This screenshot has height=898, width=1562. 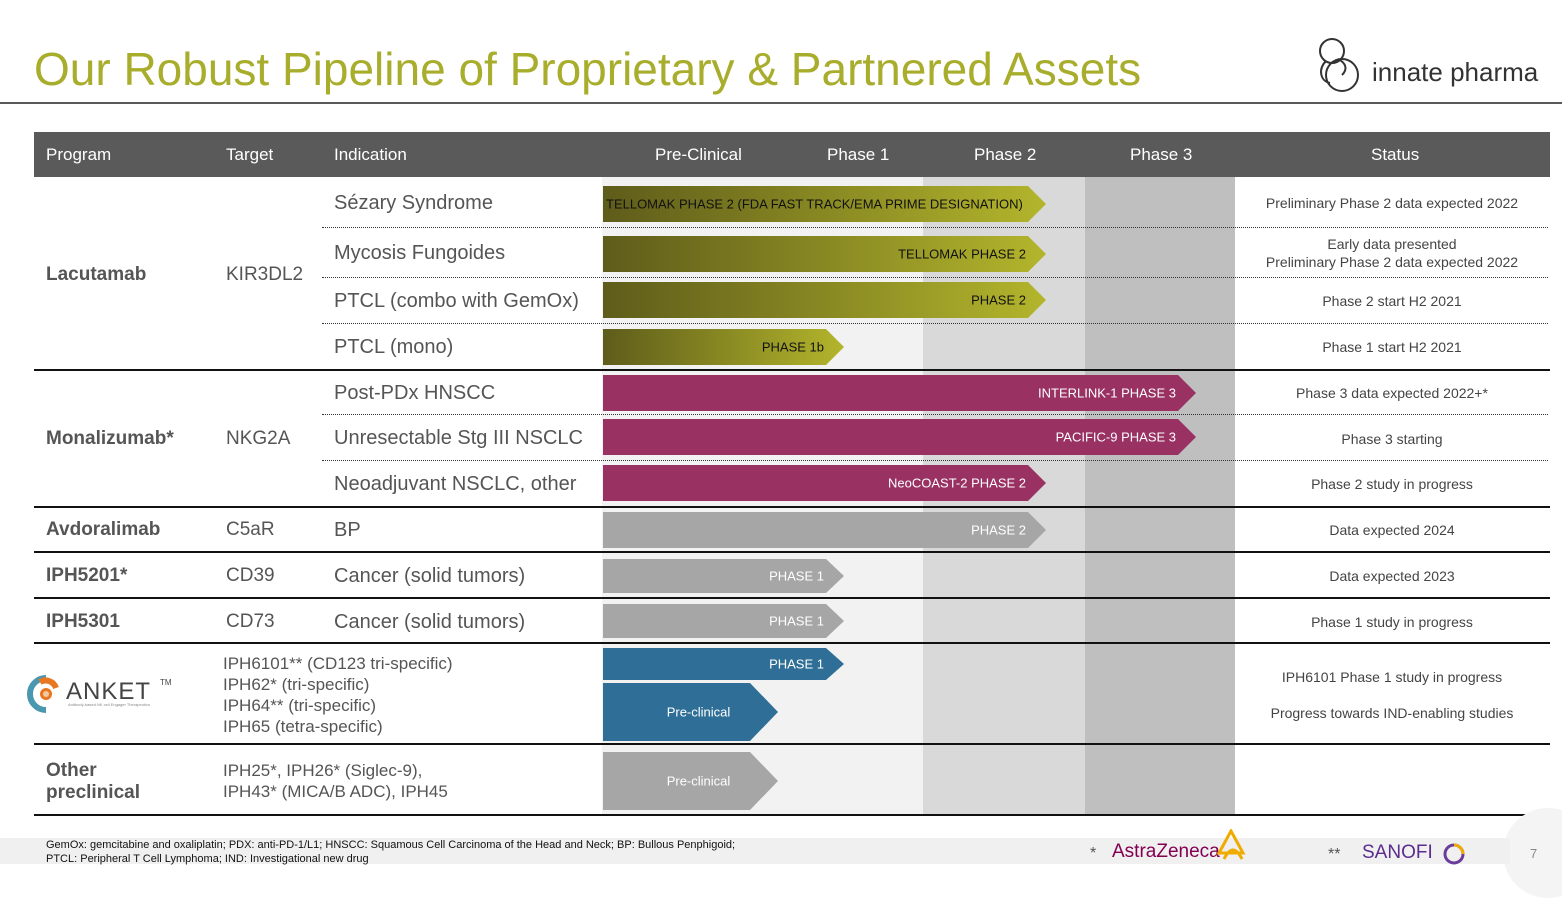 I want to click on sanofi-marker: **, so click(x=1334, y=854).